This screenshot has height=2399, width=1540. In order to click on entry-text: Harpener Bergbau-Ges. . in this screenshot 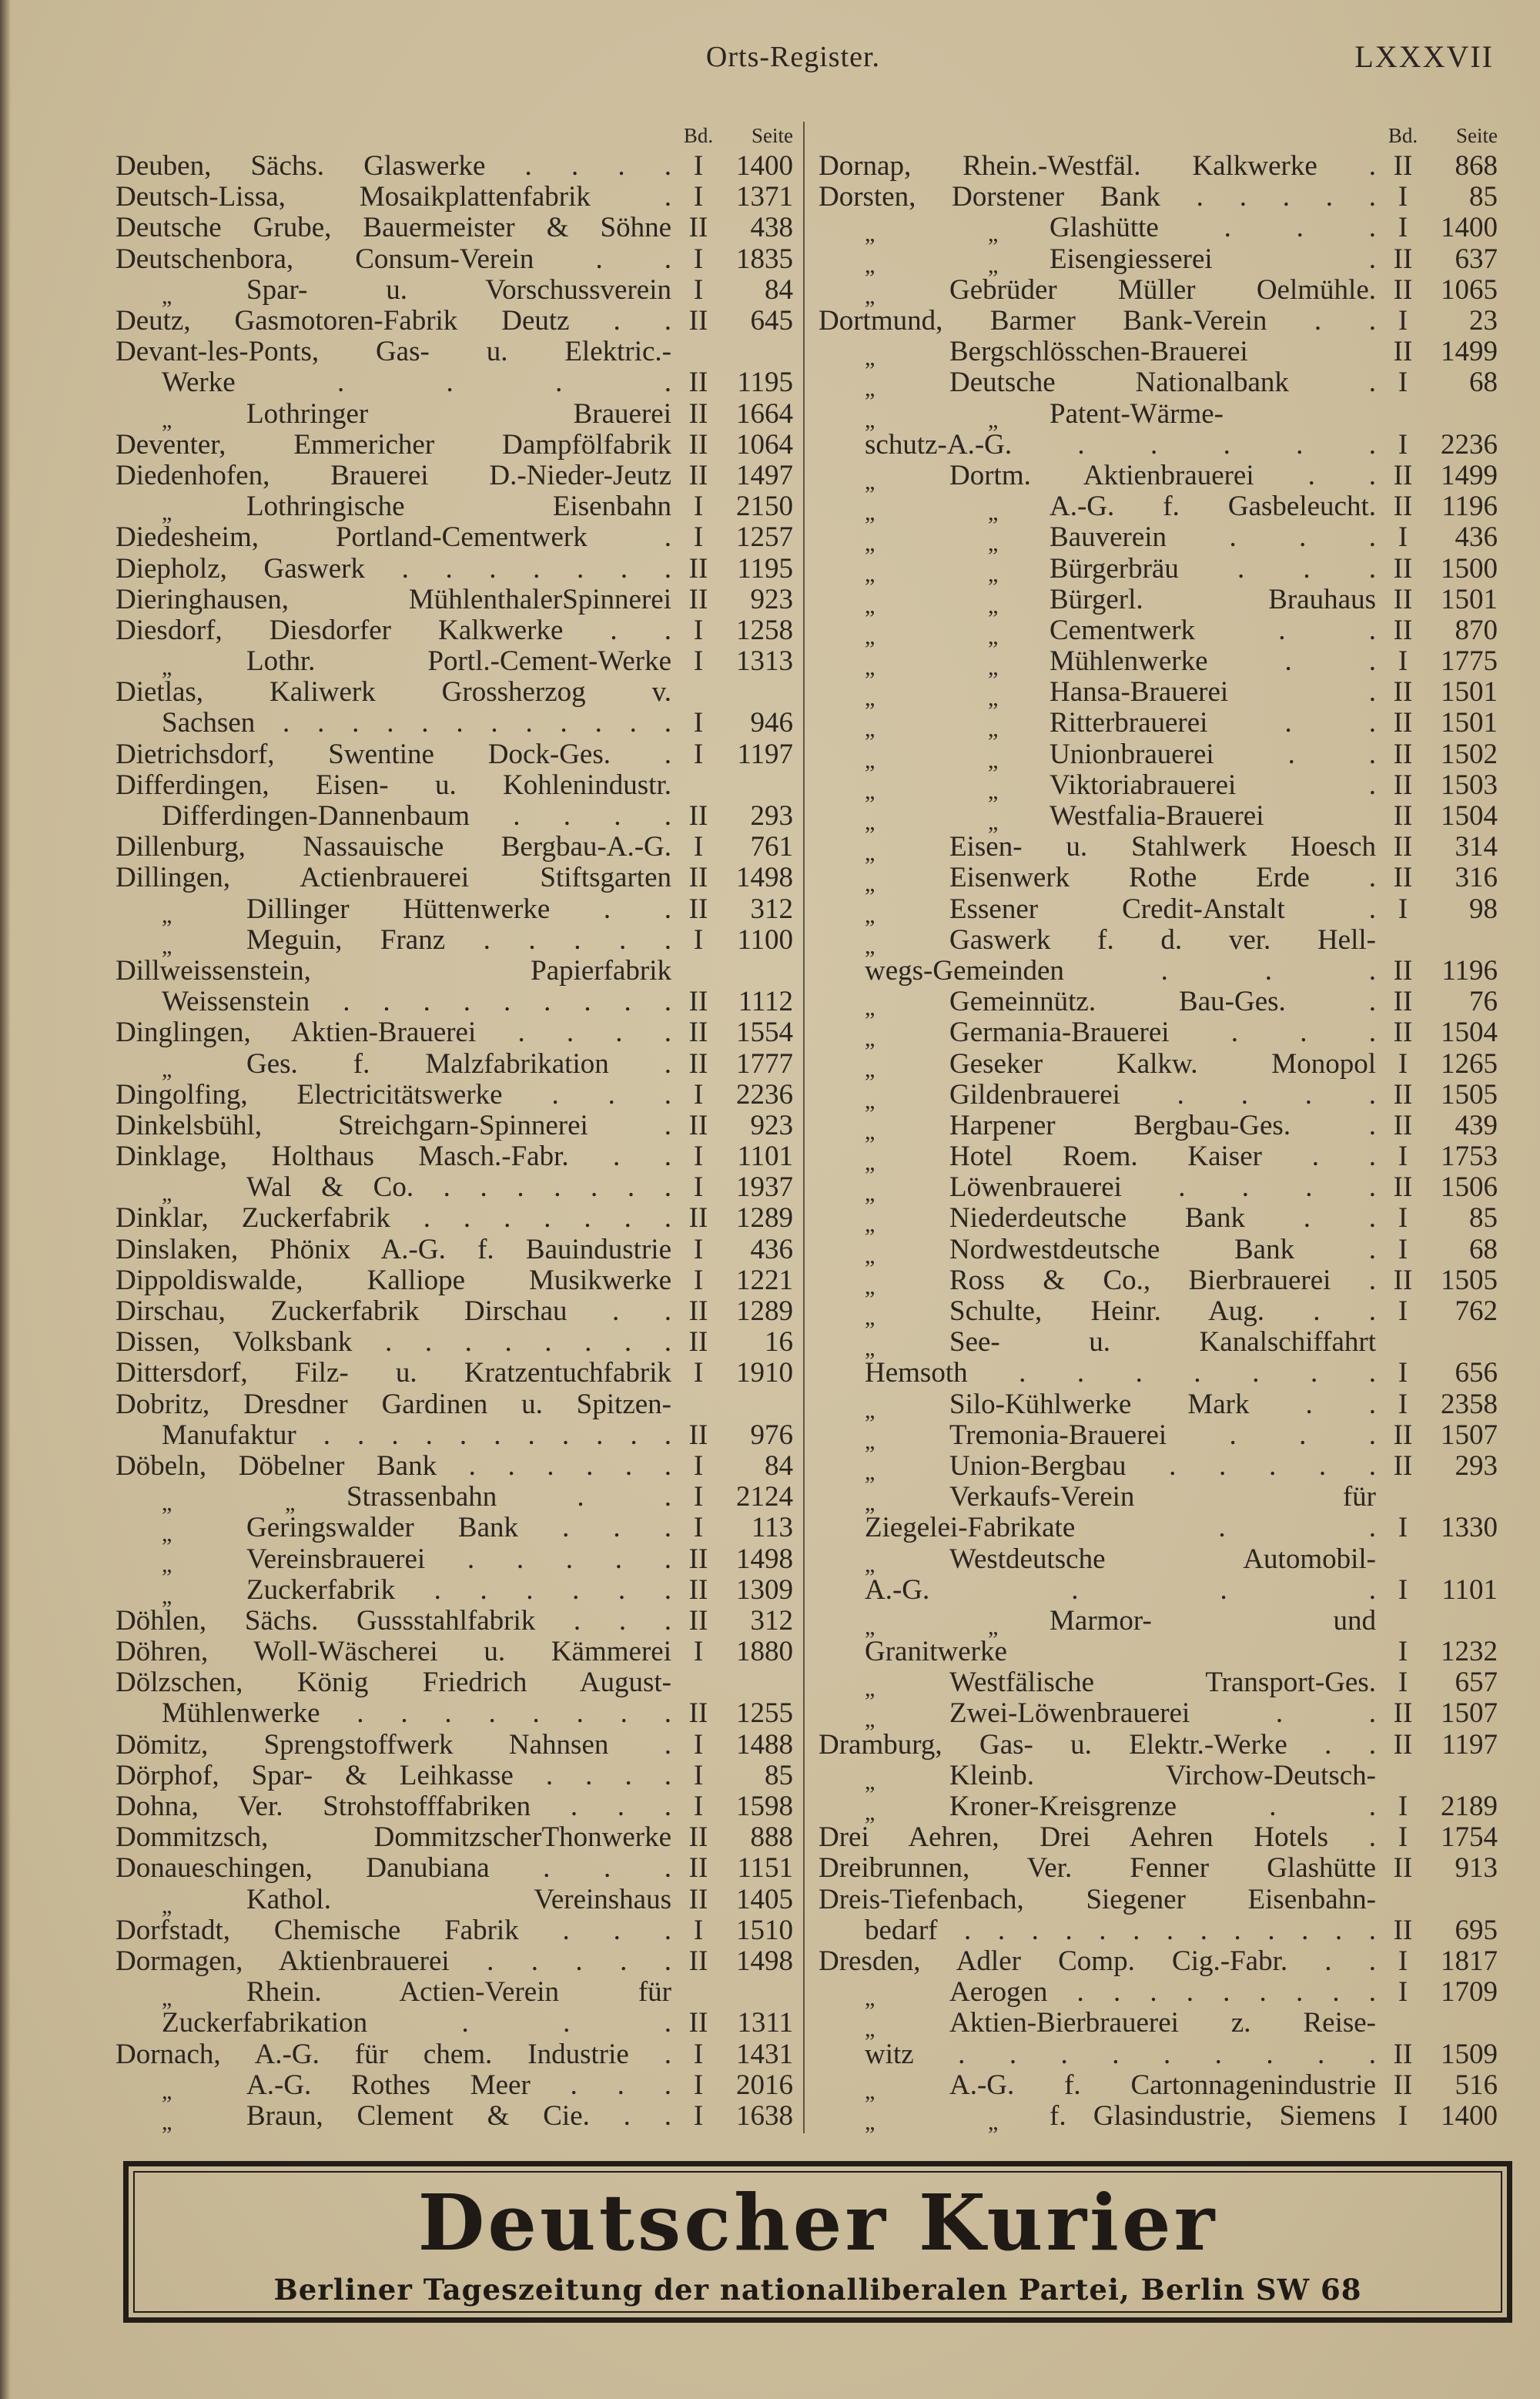, I will do `click(1162, 1125)`.